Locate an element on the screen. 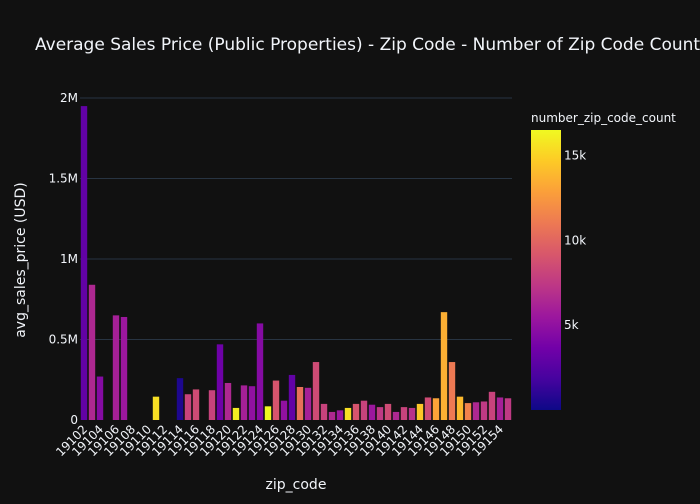  colorbar-tick-label: 10k is located at coordinates (575, 240).